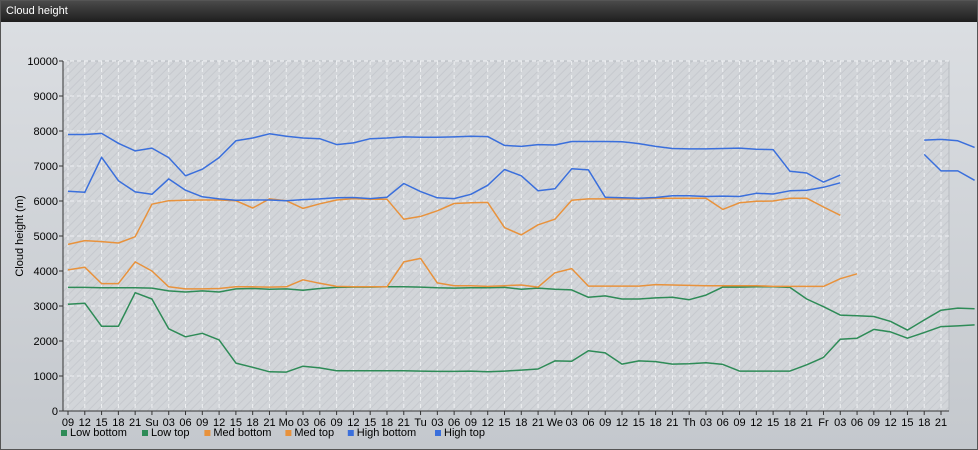 This screenshot has height=450, width=978. I want to click on y-tick-label: 6000, so click(46, 202).